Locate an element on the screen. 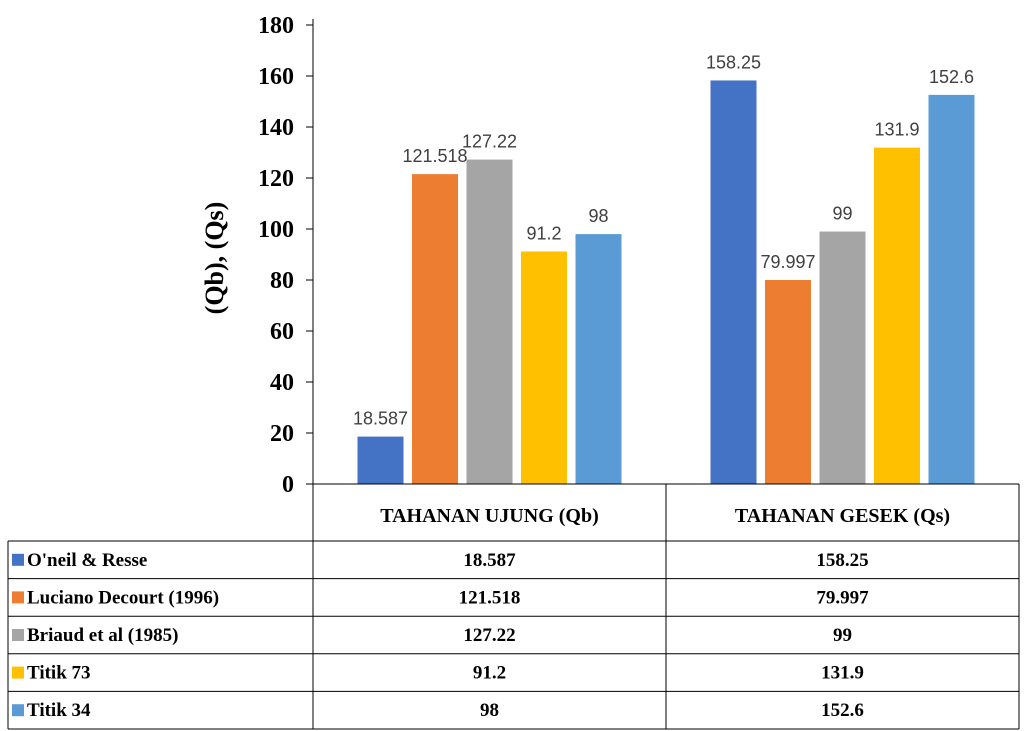 The image size is (1028, 731). data-label: 152.6 is located at coordinates (951, 77).